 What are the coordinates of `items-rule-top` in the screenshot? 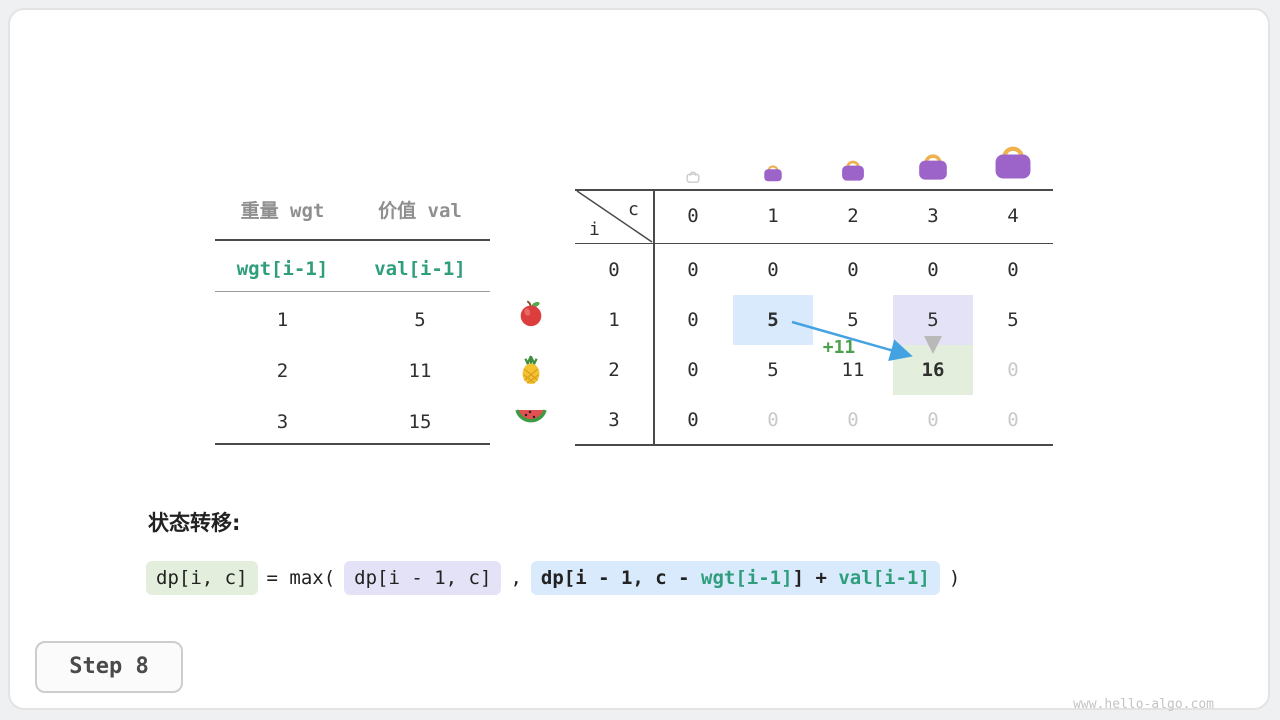 It's located at (352, 240).